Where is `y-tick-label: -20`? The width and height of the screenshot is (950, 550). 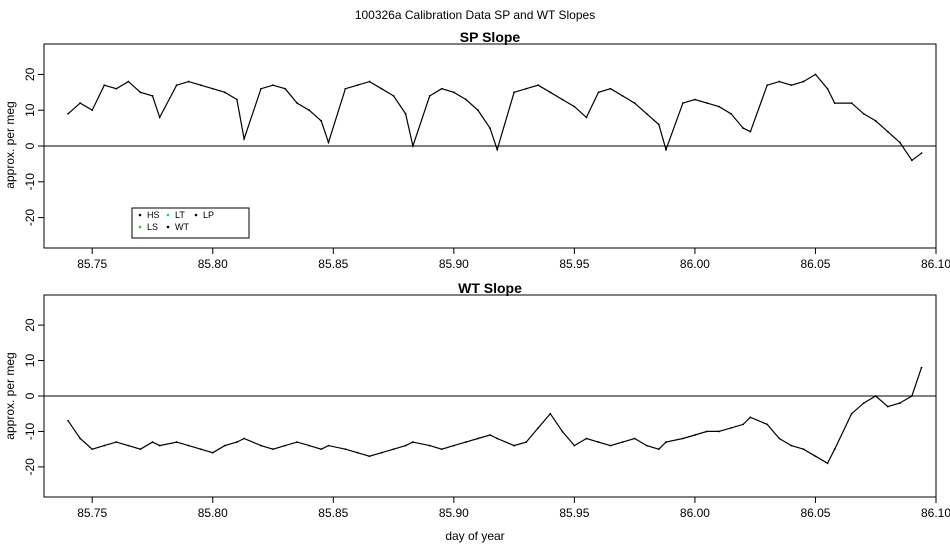
y-tick-label: -20 is located at coordinates (30, 467).